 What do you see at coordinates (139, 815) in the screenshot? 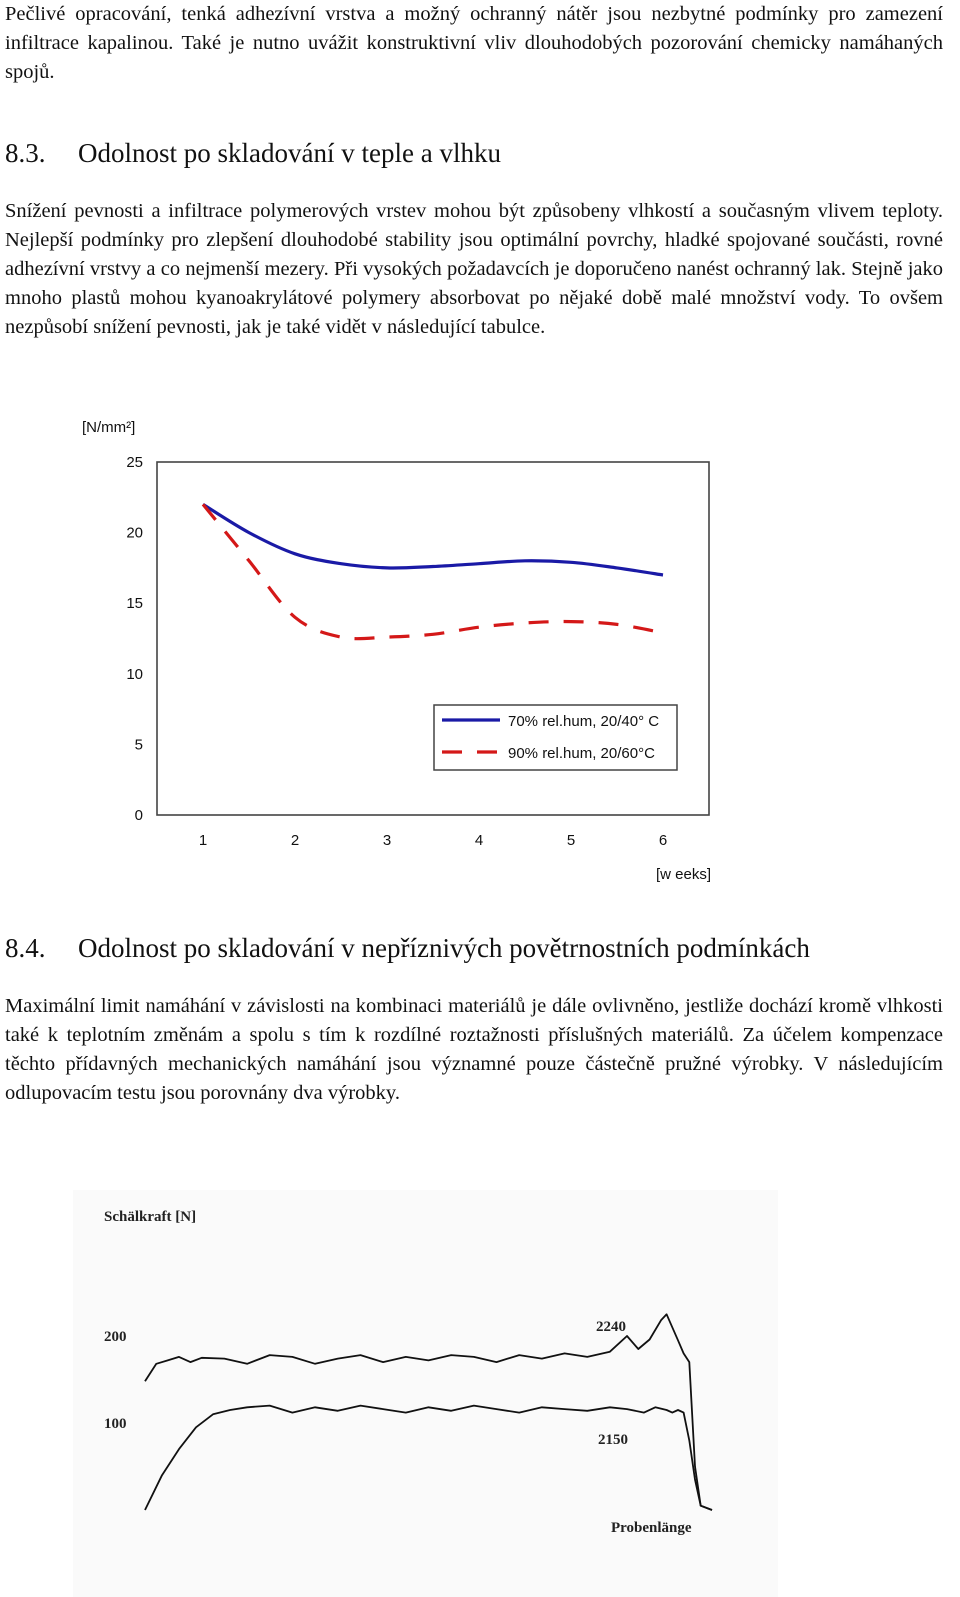
I see `y-tick-label: 0` at bounding box center [139, 815].